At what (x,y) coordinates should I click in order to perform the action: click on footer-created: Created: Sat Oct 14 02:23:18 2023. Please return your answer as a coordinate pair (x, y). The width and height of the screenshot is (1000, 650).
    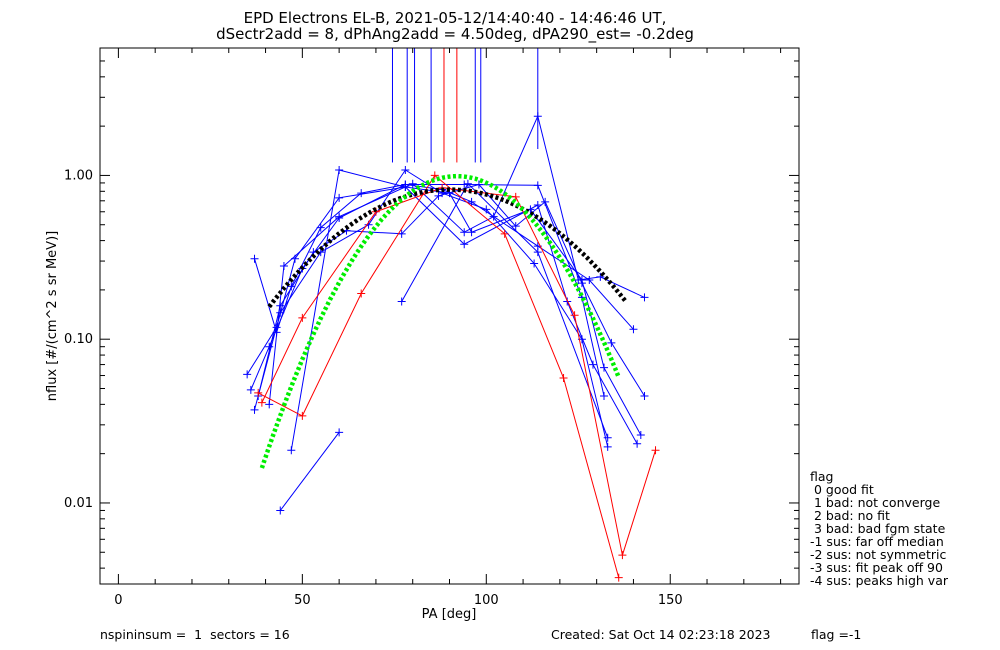
    Looking at the image, I should click on (661, 634).